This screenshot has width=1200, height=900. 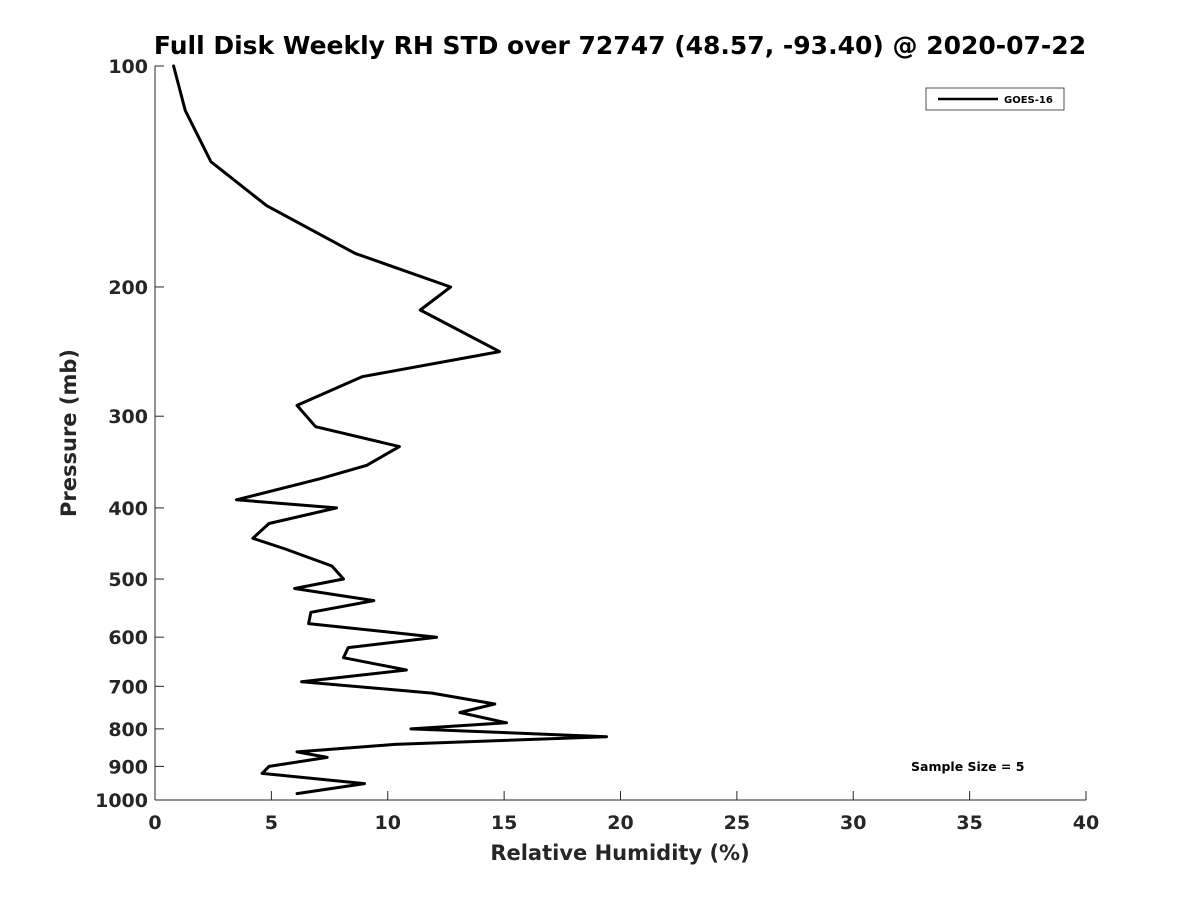 I want to click on y-tick-label: 700, so click(x=128, y=687).